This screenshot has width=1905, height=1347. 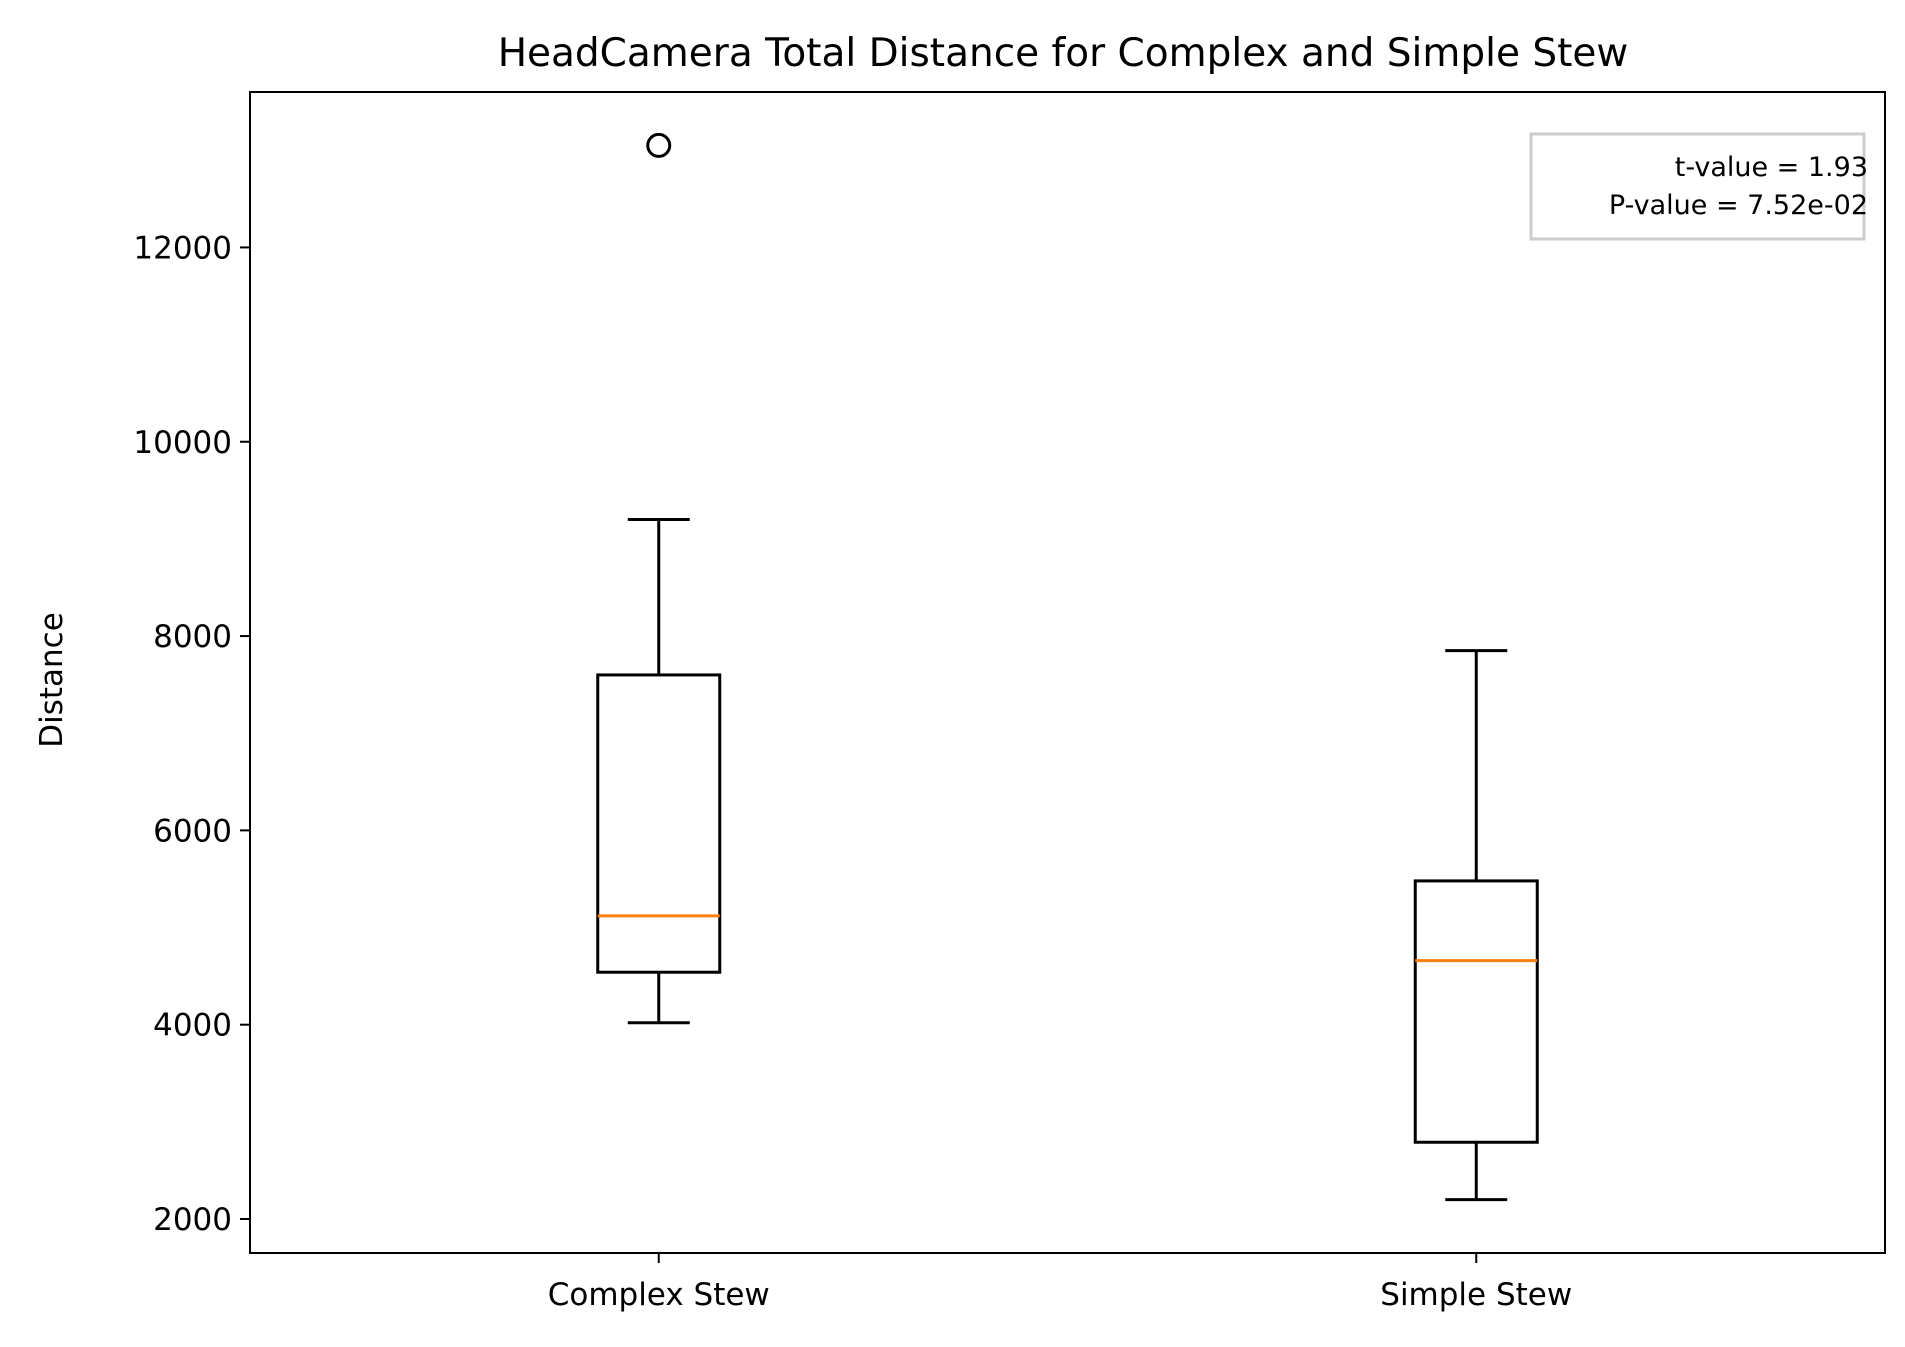 What do you see at coordinates (1476, 1295) in the screenshot?
I see `x-tick-label: Simple Stew` at bounding box center [1476, 1295].